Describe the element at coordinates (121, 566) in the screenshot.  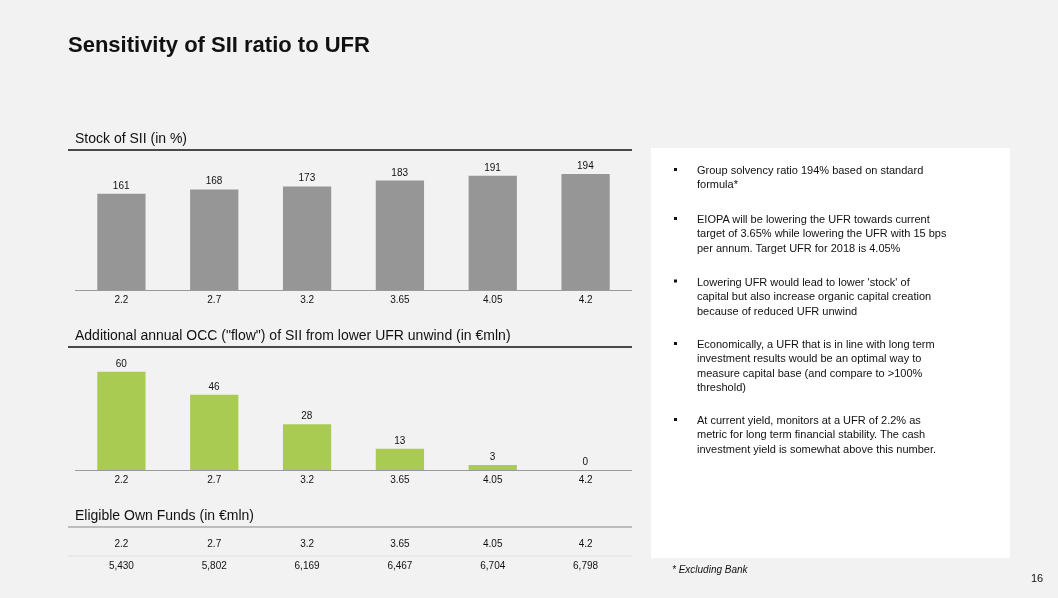
I see `data-label: 5,430` at that location.